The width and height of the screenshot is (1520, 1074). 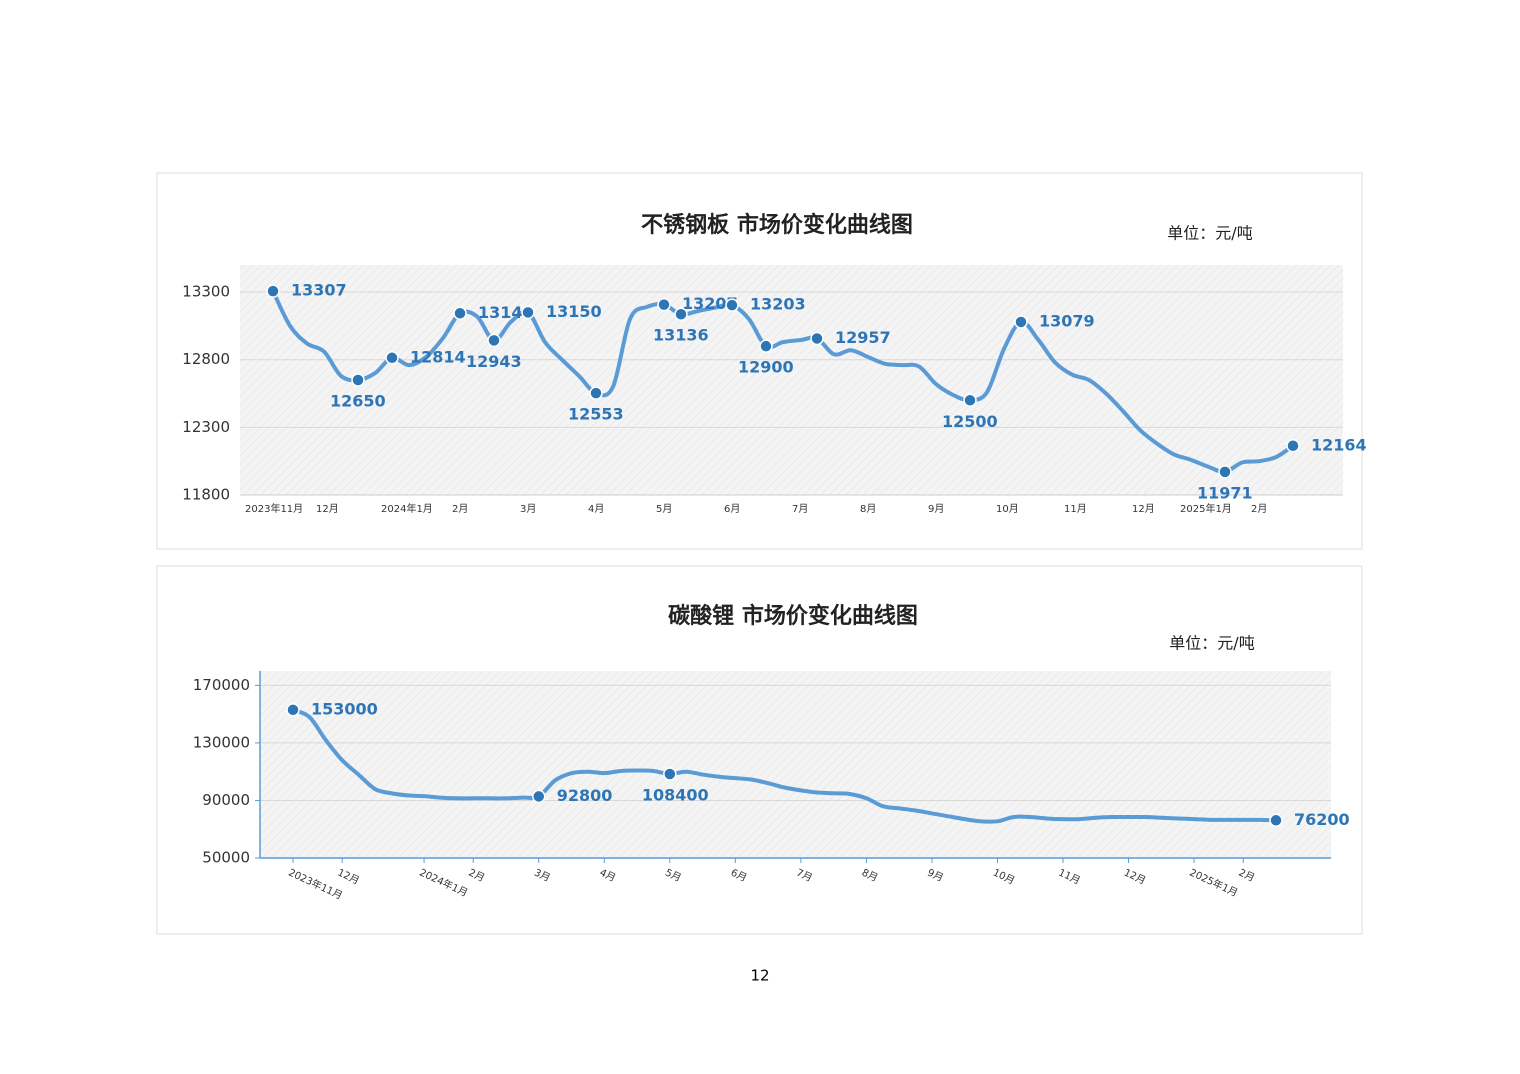 I want to click on data-label: 12650, so click(x=358, y=401).